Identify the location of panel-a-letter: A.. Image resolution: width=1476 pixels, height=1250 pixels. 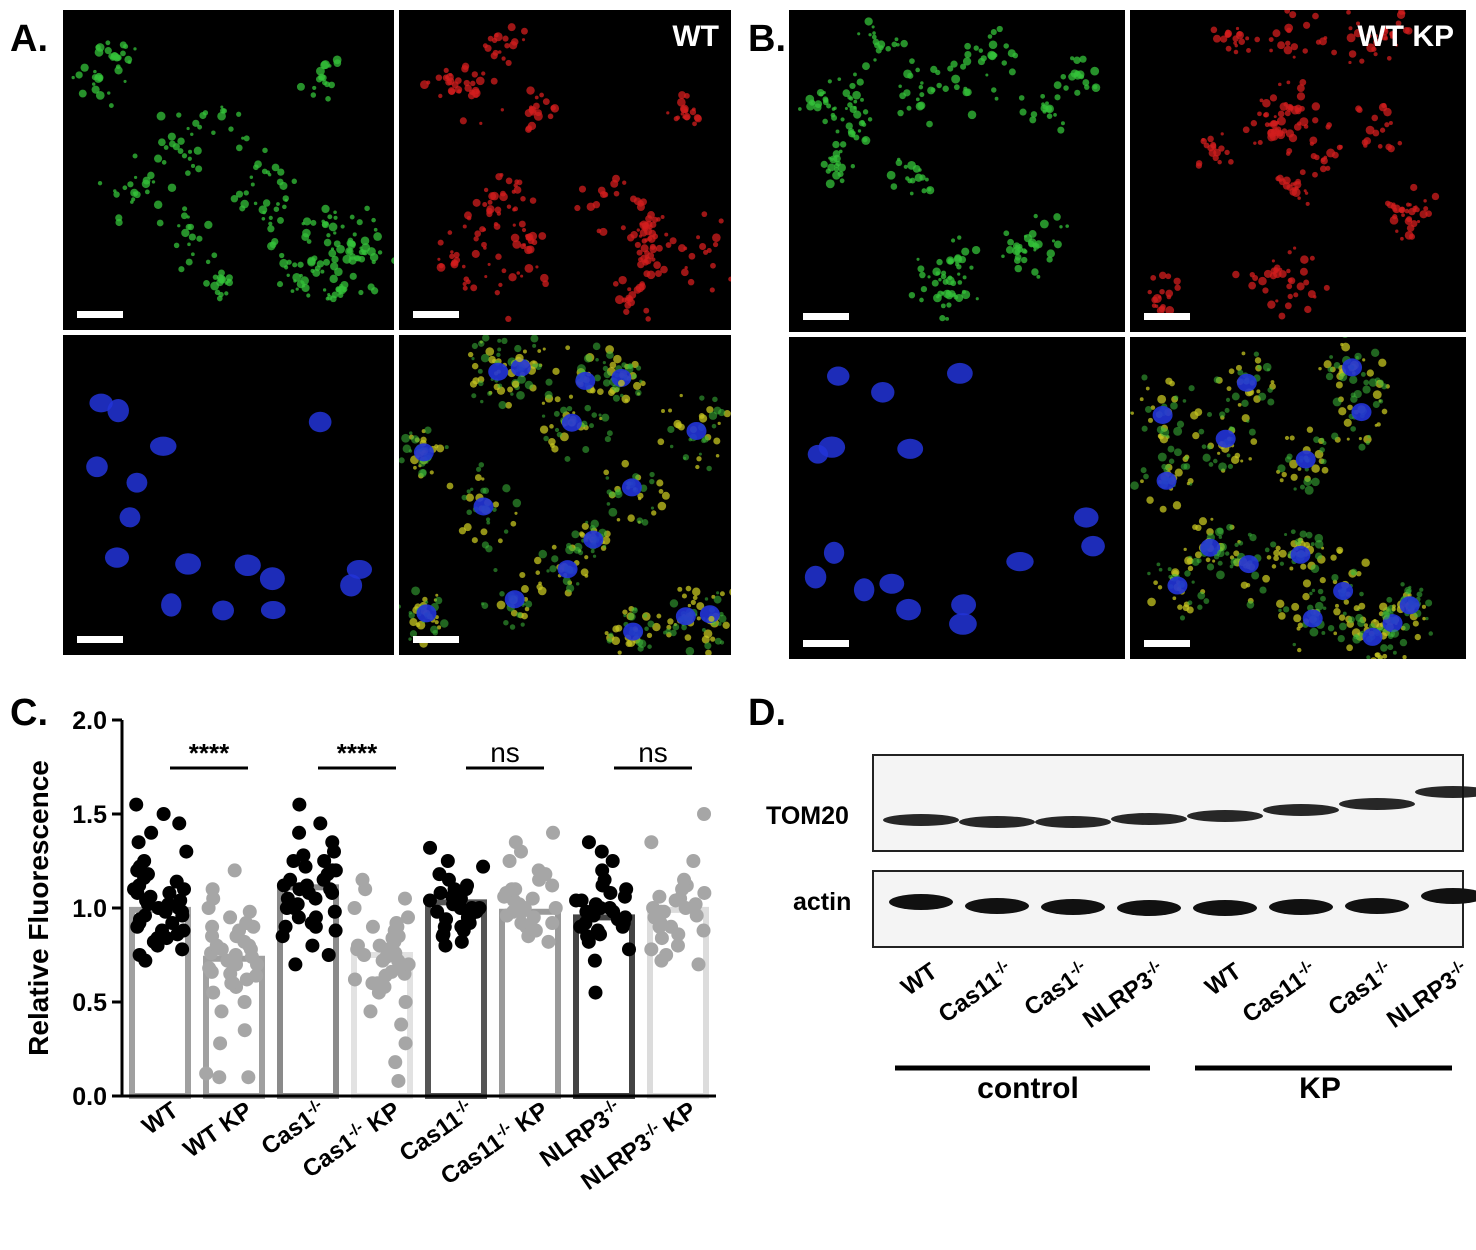
(29, 39).